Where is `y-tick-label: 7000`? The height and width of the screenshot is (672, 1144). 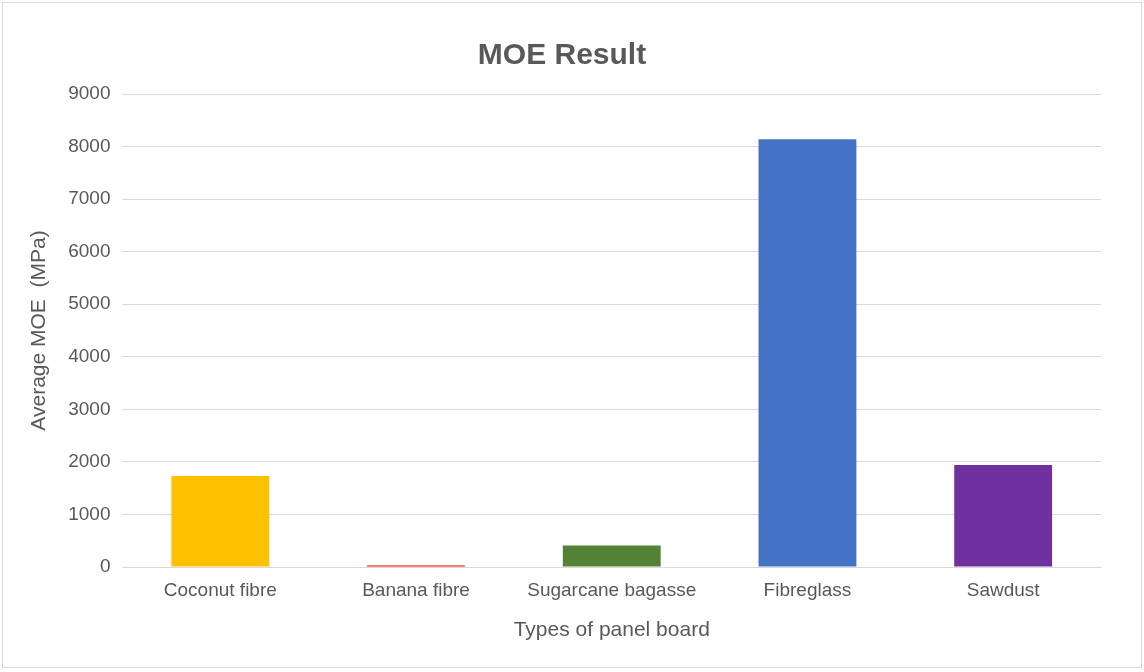 y-tick-label: 7000 is located at coordinates (89, 198).